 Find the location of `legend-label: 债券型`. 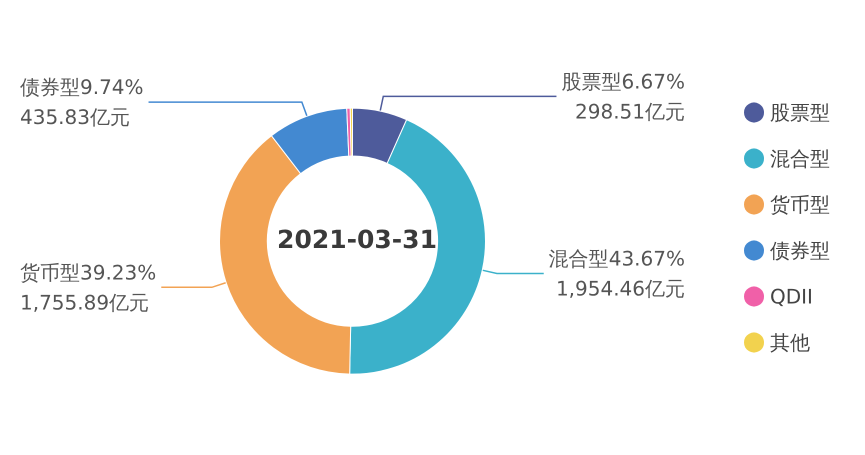

legend-label: 债券型 is located at coordinates (800, 250).